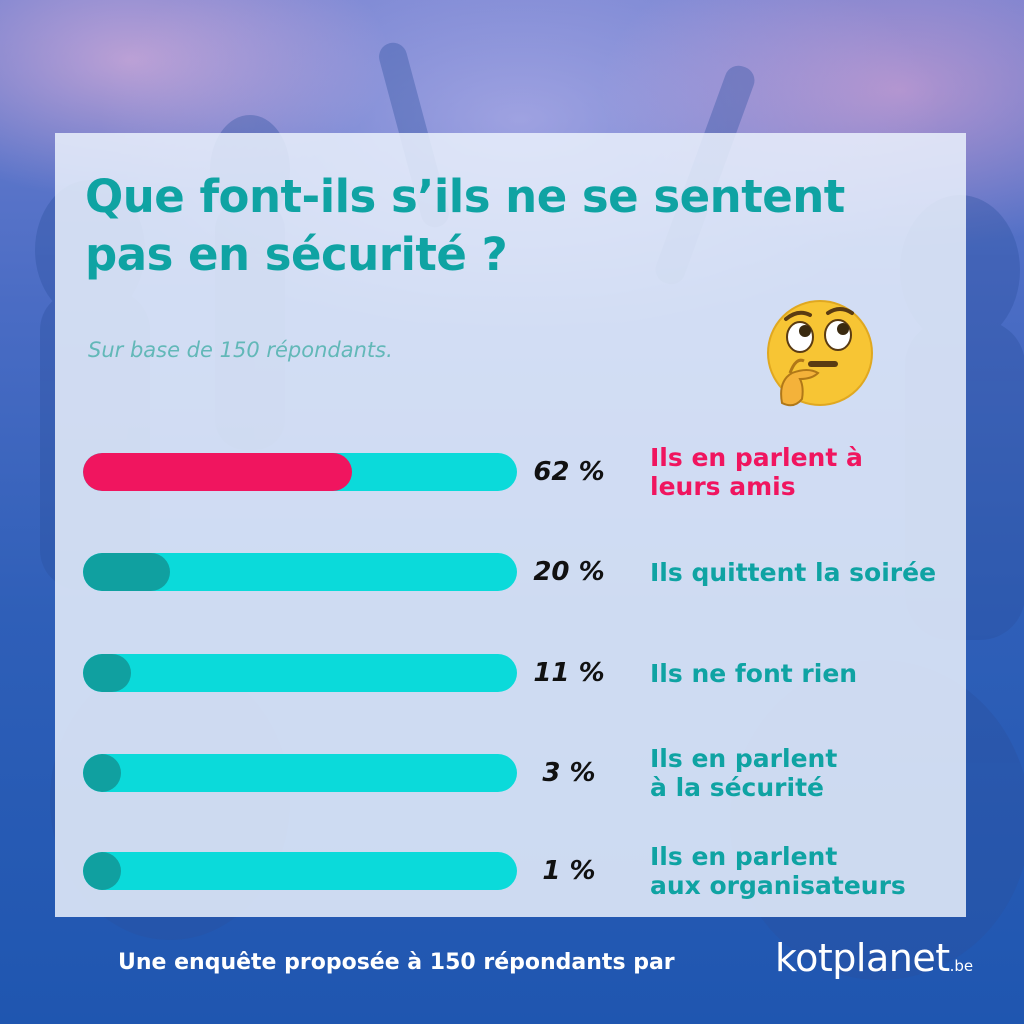  What do you see at coordinates (961, 966) in the screenshot?
I see `logo-tld: .be` at bounding box center [961, 966].